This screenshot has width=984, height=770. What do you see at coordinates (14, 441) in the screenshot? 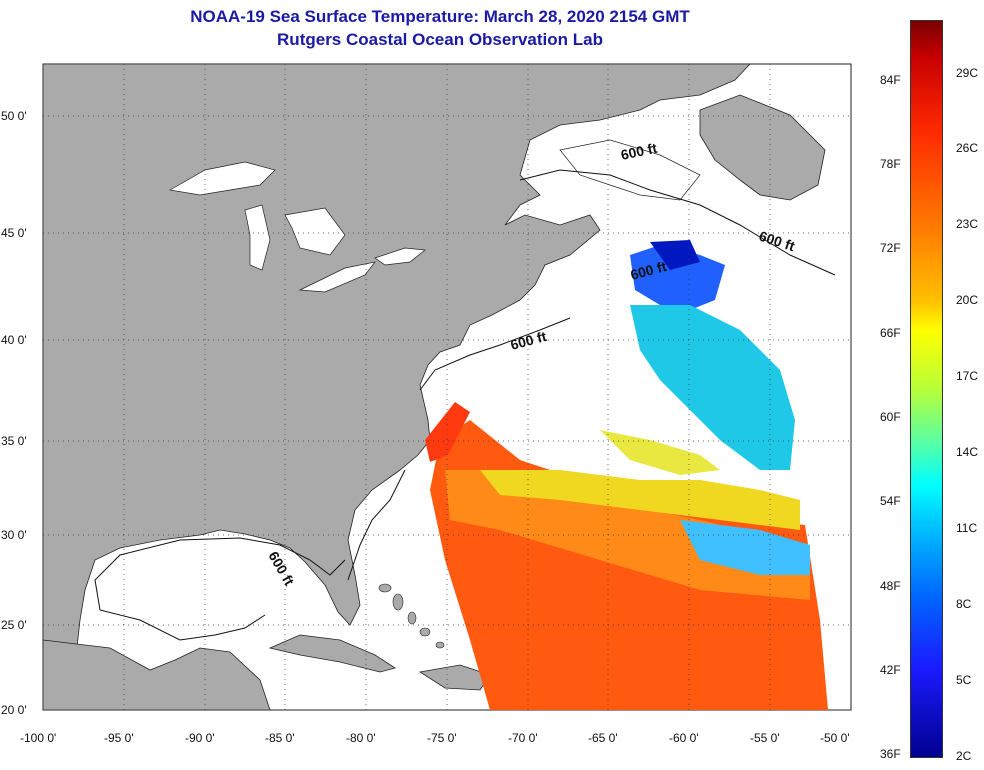
I see `lat-label: 35 0'` at bounding box center [14, 441].